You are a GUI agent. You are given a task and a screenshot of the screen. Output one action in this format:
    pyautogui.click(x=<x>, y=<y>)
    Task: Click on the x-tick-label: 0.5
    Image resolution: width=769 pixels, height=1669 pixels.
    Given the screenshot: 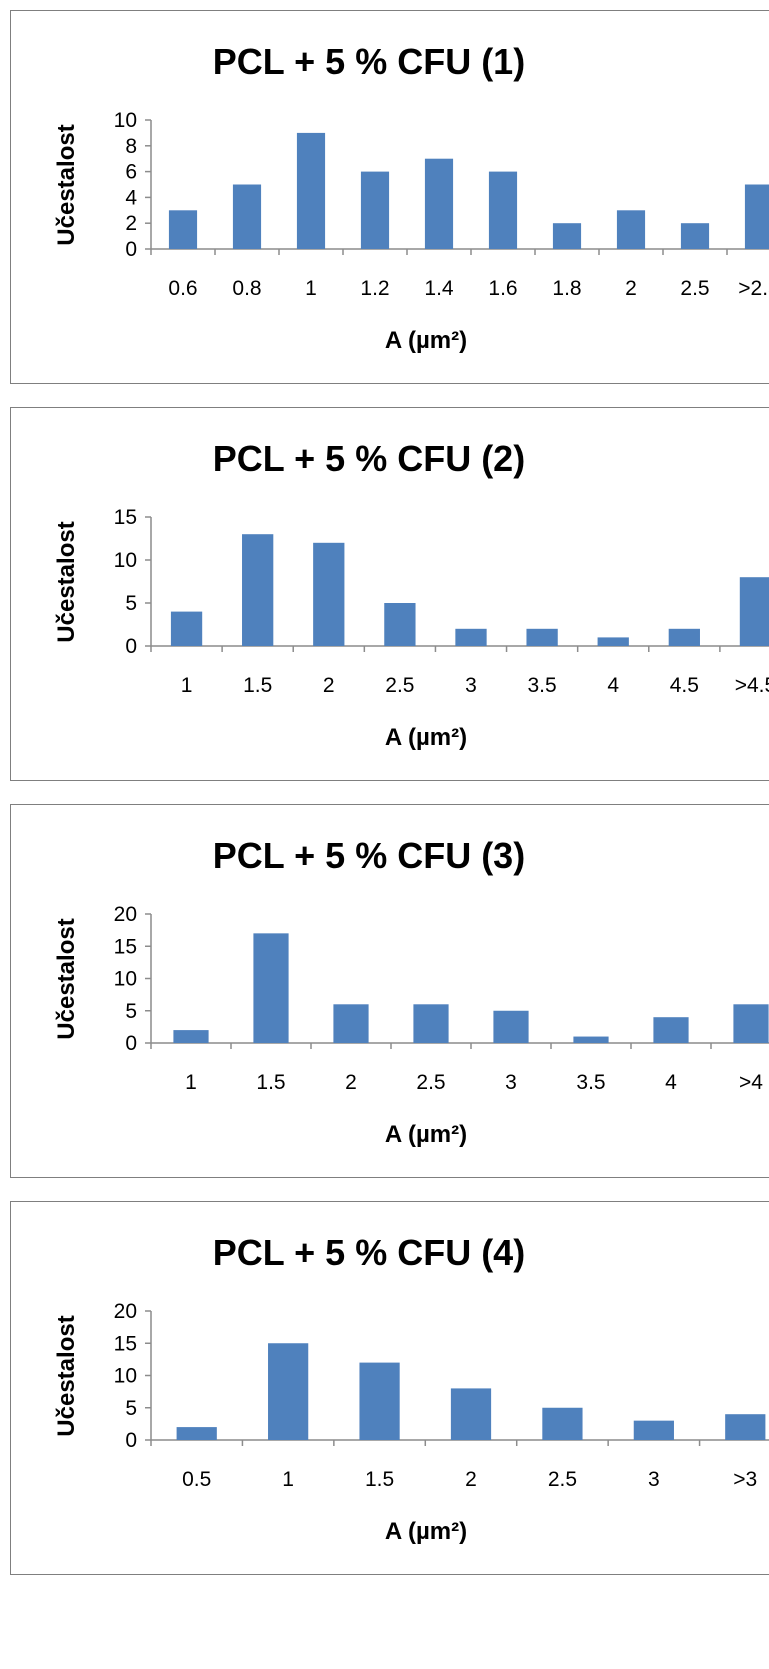 What is the action you would take?
    pyautogui.click(x=196, y=1479)
    